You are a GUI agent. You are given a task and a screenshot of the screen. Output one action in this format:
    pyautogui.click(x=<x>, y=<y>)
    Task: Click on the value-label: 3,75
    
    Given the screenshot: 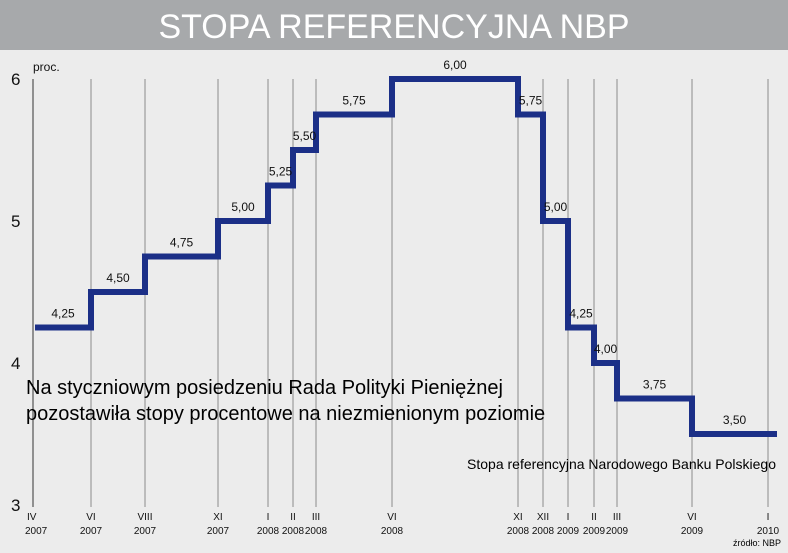 What is the action you would take?
    pyautogui.click(x=655, y=385)
    